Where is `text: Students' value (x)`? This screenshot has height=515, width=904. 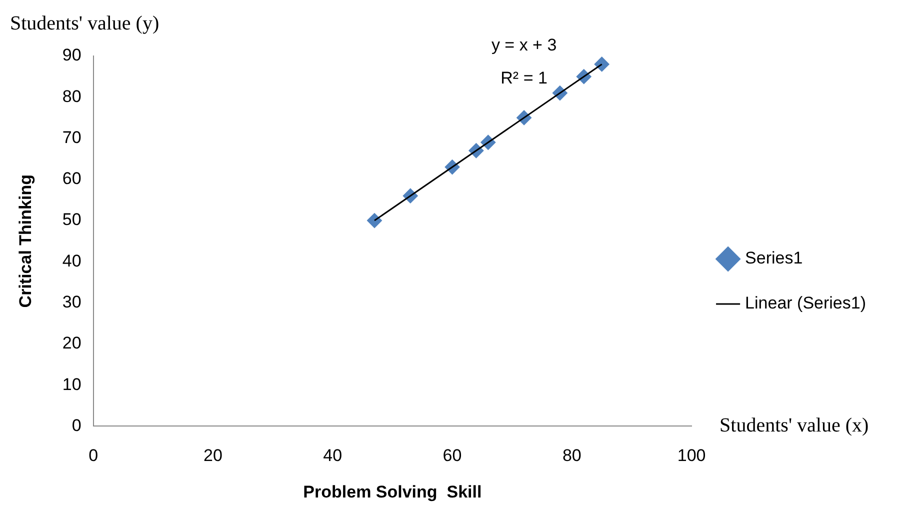
text: Students' value (x) is located at coordinates (794, 425).